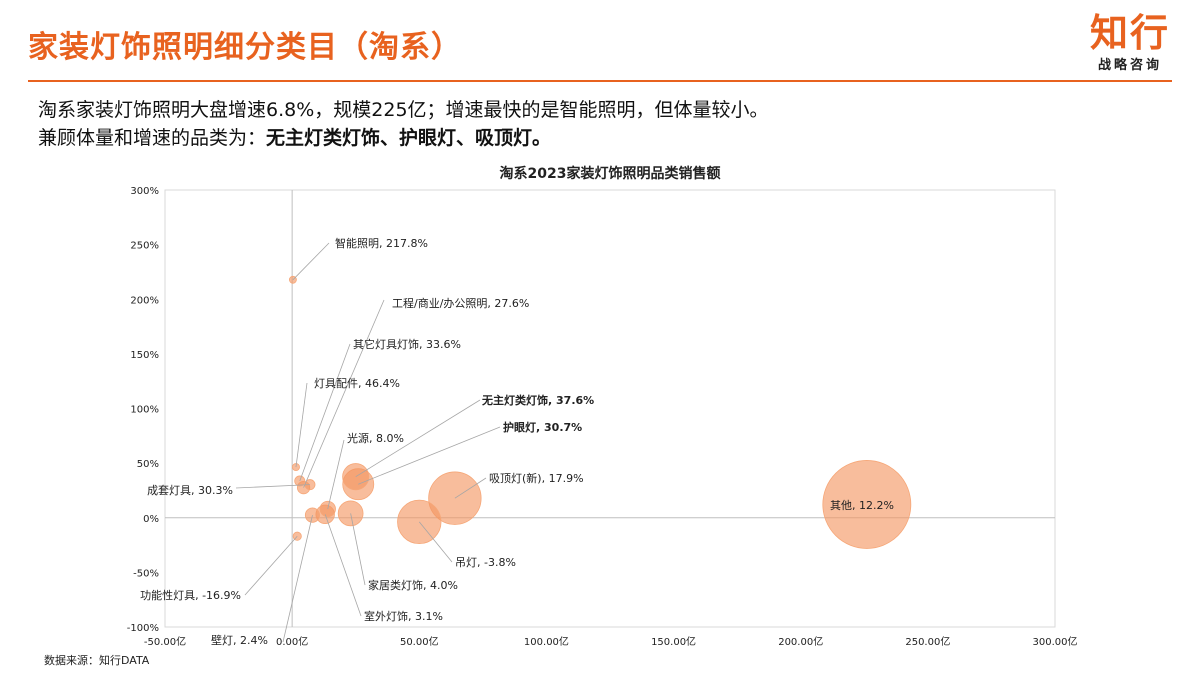 The height and width of the screenshot is (675, 1200). I want to click on summary-line-2: 兼顾体量和增速的品类为：无主灯类灯饰、护眼灯、吸顶灯。, so click(403, 138).